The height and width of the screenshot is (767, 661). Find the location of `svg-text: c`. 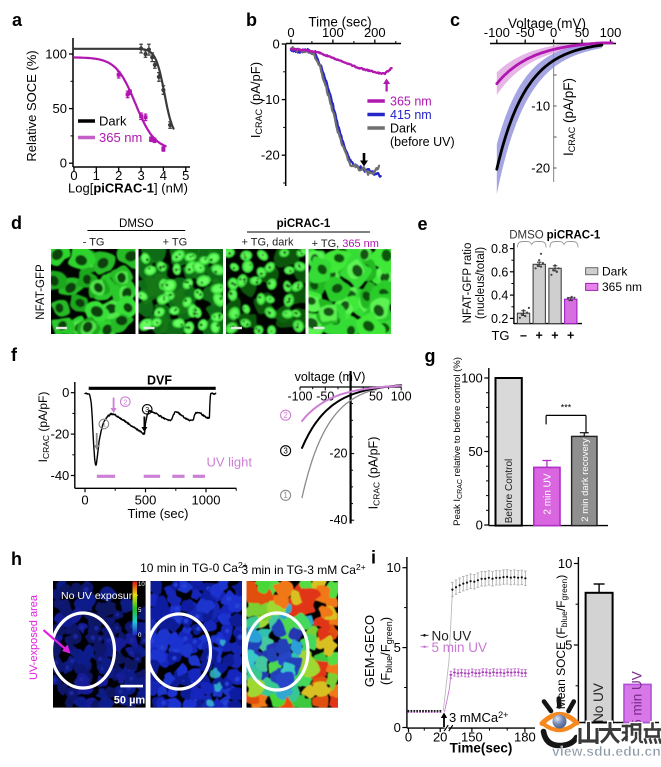

svg-text: c is located at coordinates (455, 20).